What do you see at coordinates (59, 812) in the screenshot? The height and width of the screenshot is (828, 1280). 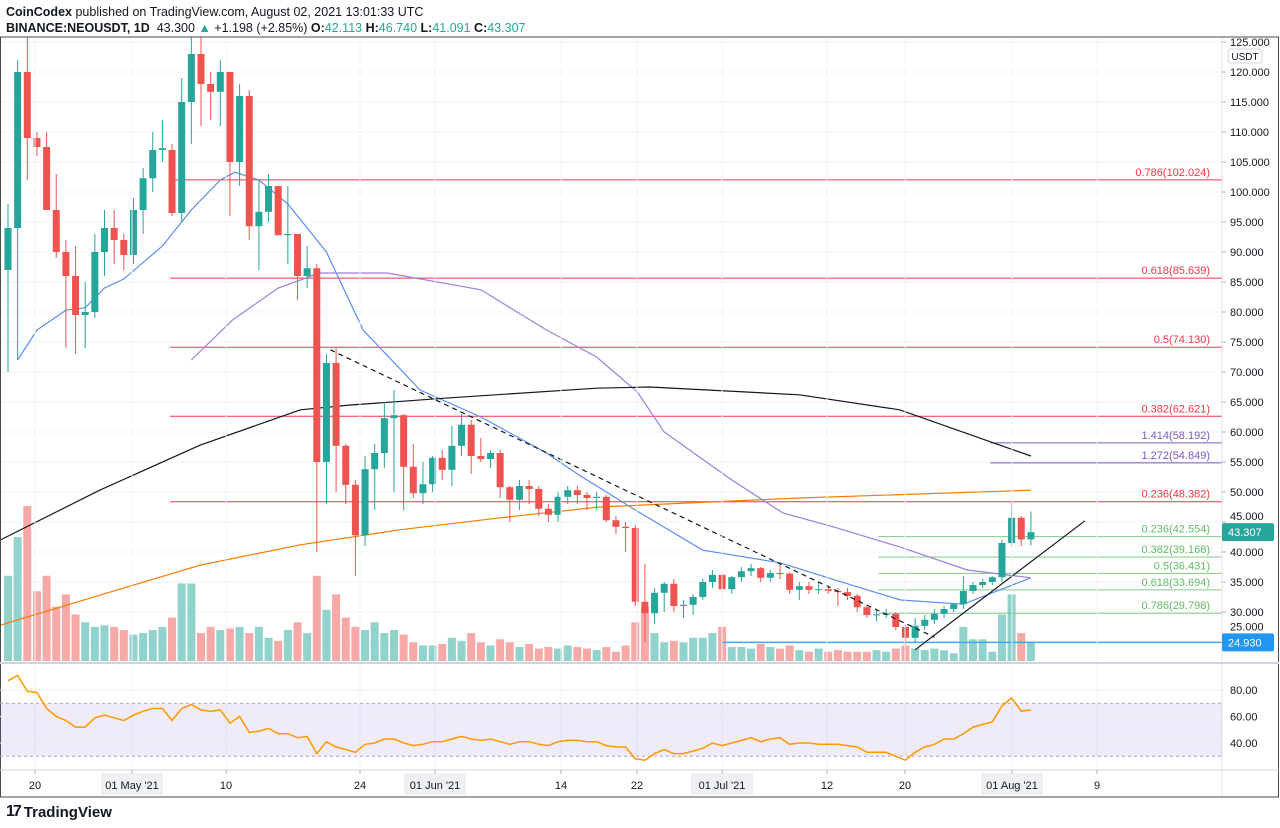 I see `tradingview-logo: 17 TradingView` at bounding box center [59, 812].